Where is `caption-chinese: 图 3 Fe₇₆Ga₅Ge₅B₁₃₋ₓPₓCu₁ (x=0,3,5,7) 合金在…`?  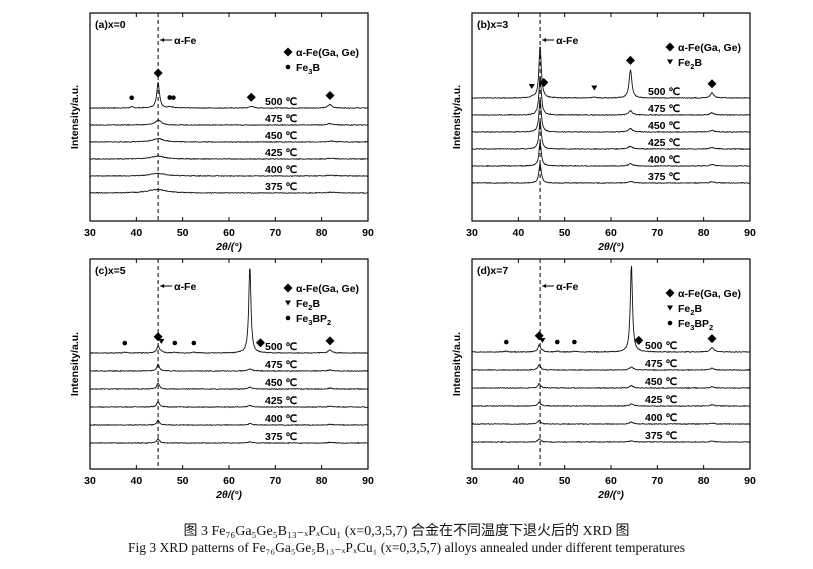
caption-chinese: 图 3 Fe₇₆Ga₅Ge₅B₁₃₋ₓPₓCu₁ (x=0,3,5,7) 合金在… is located at coordinates (406, 531).